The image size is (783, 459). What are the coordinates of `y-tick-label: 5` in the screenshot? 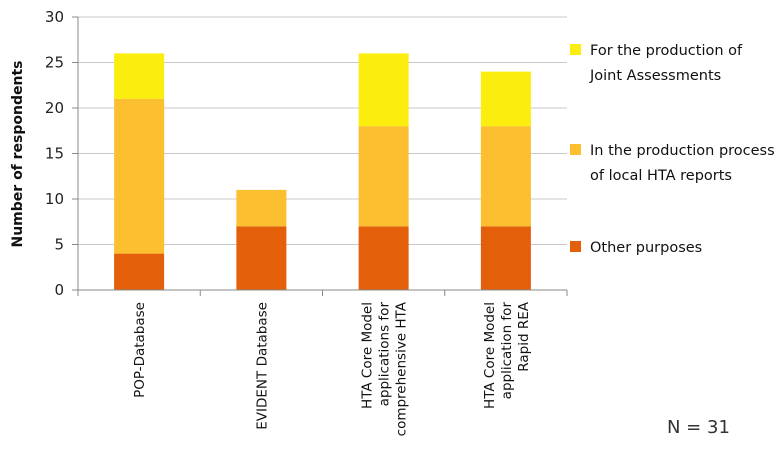 It's located at (59, 245).